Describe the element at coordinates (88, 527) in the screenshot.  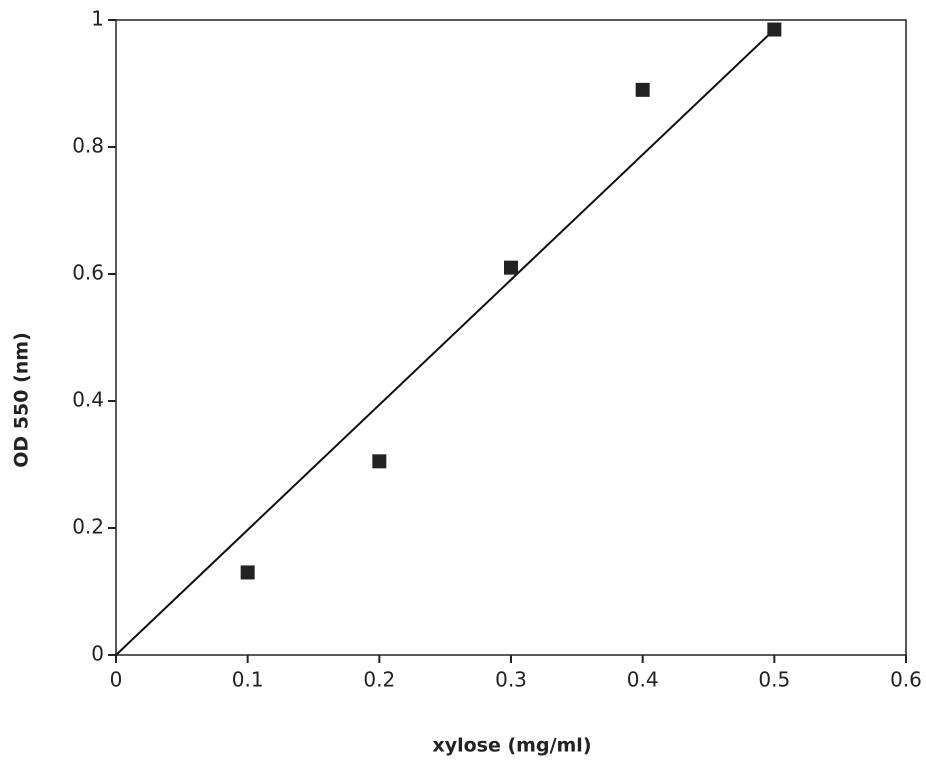
I see `y-tick-label: 0.2` at that location.